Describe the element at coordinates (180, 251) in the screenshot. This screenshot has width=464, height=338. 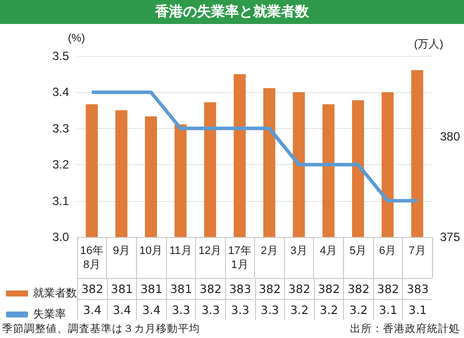
I see `x-tick-label: 11月` at that location.